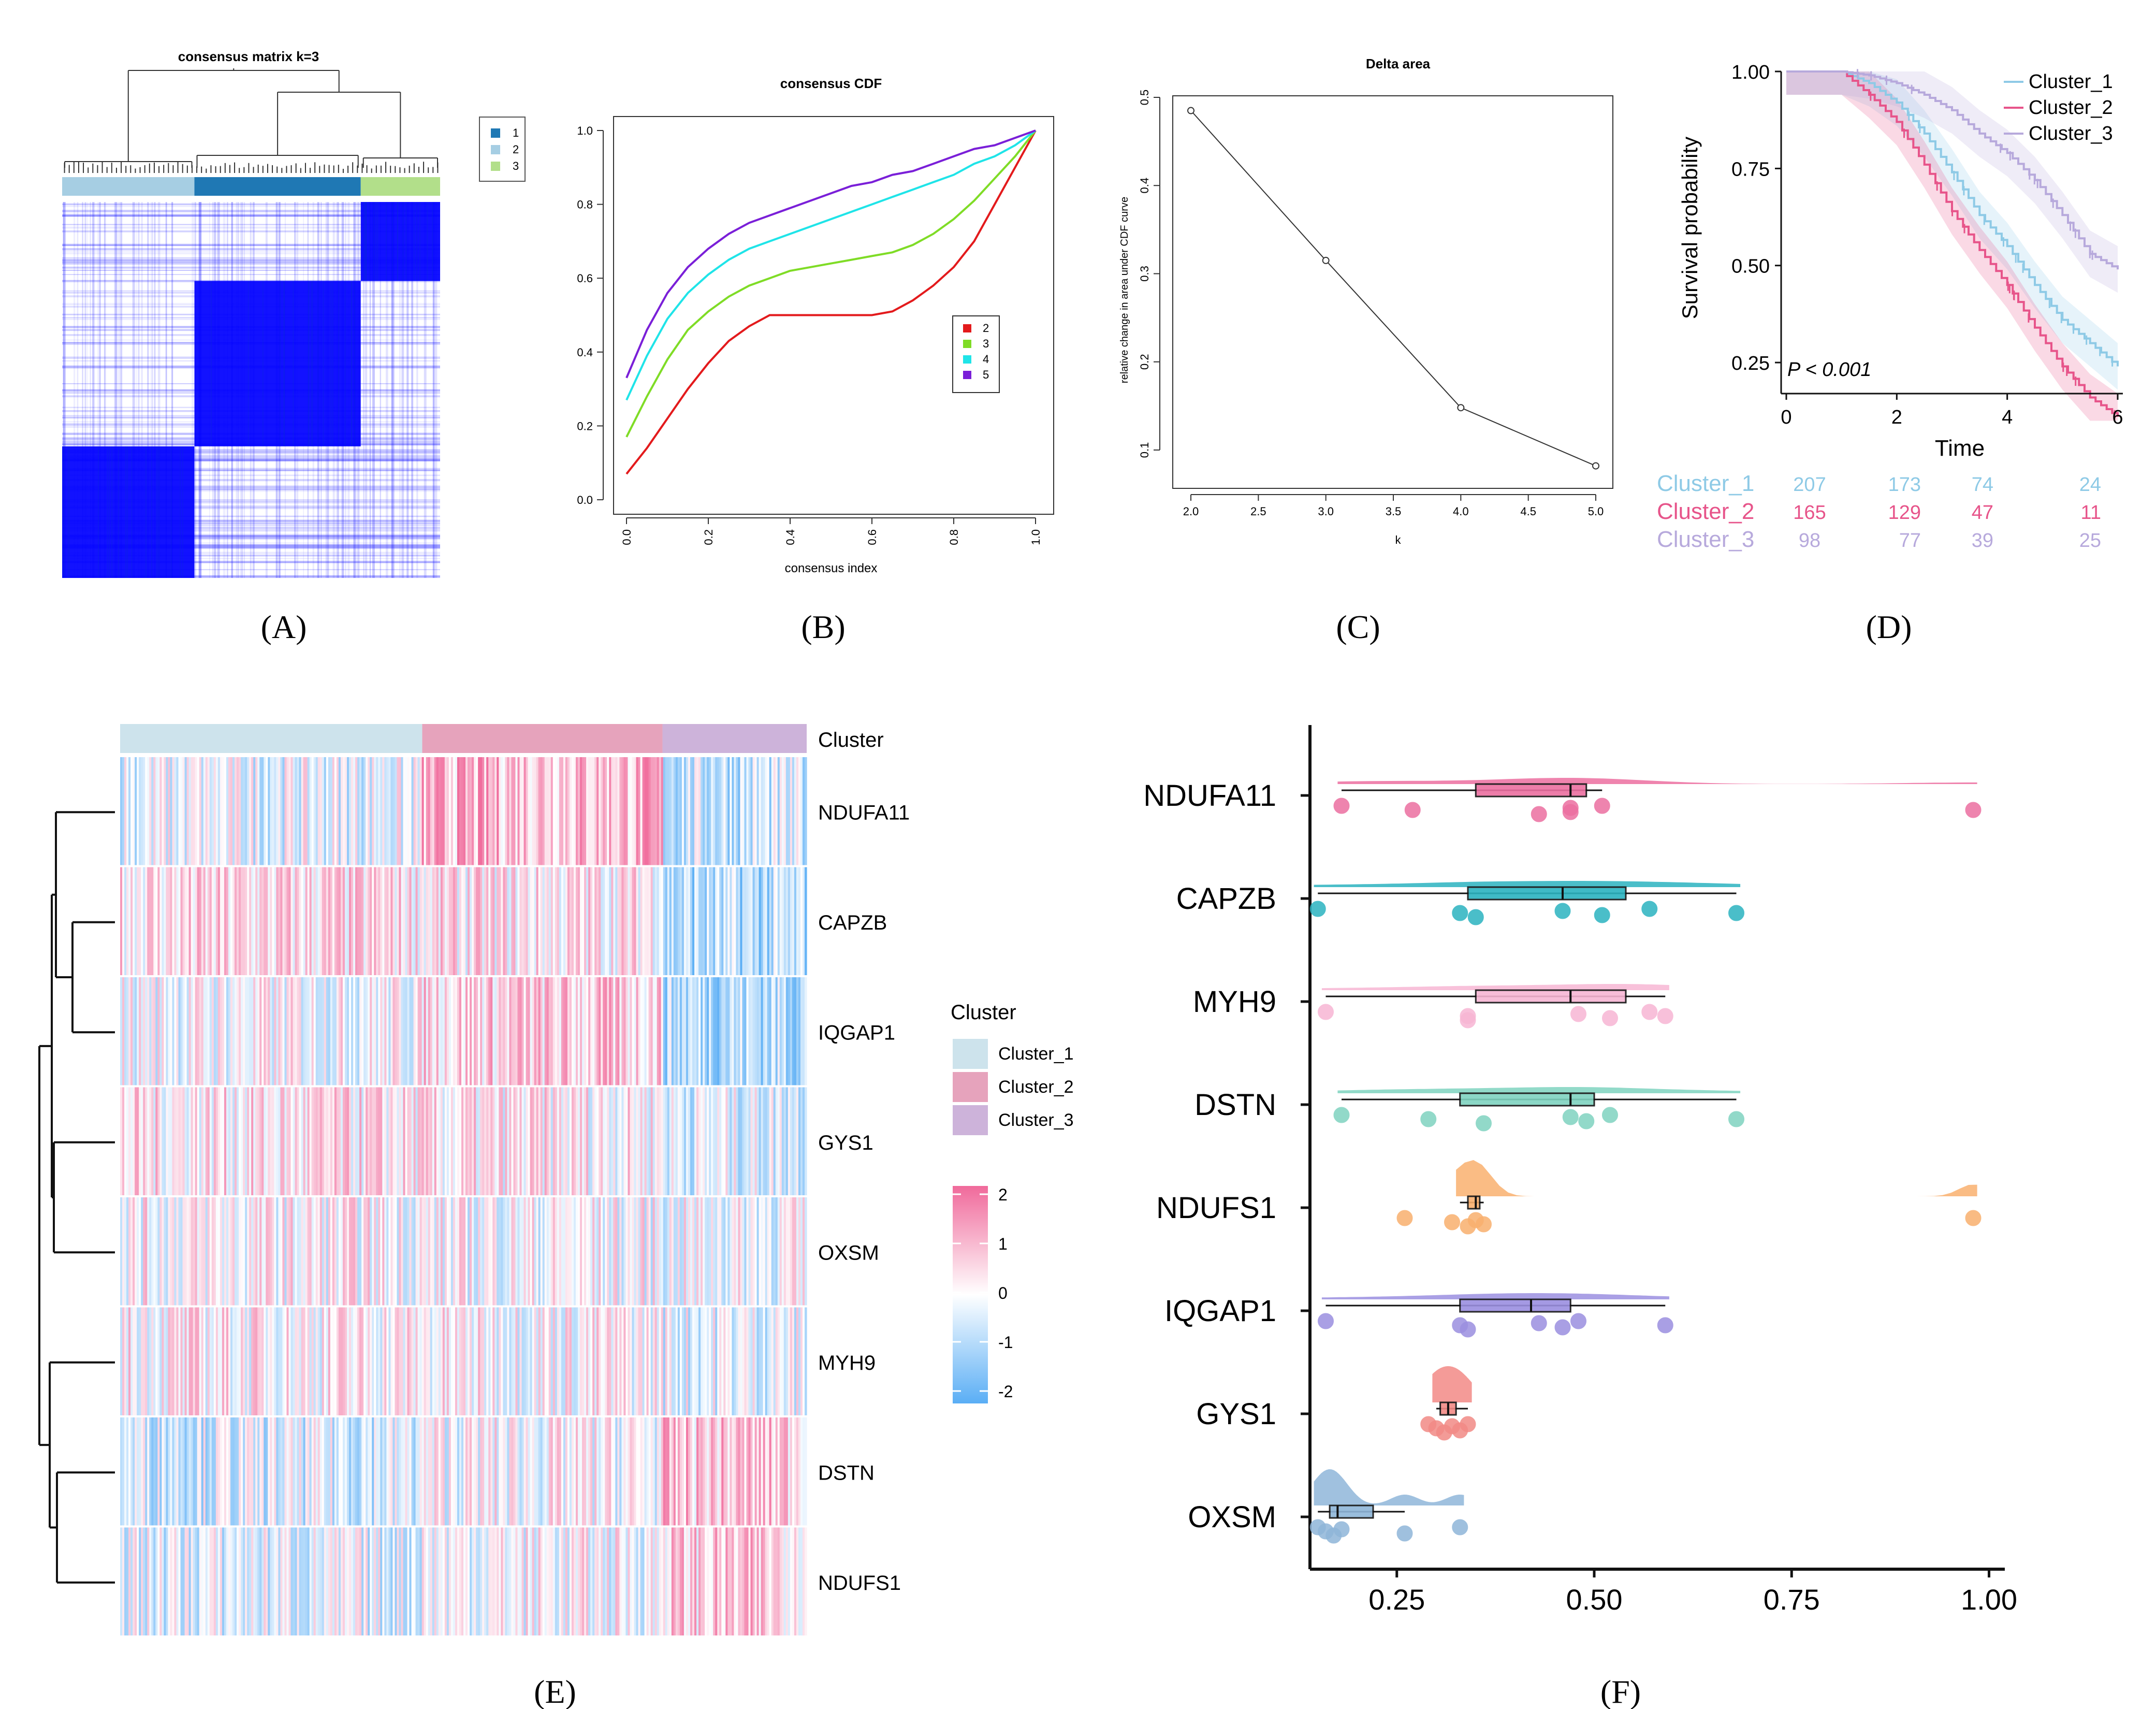  What do you see at coordinates (986, 374) in the screenshot?
I see `legend-label-k5: 5` at bounding box center [986, 374].